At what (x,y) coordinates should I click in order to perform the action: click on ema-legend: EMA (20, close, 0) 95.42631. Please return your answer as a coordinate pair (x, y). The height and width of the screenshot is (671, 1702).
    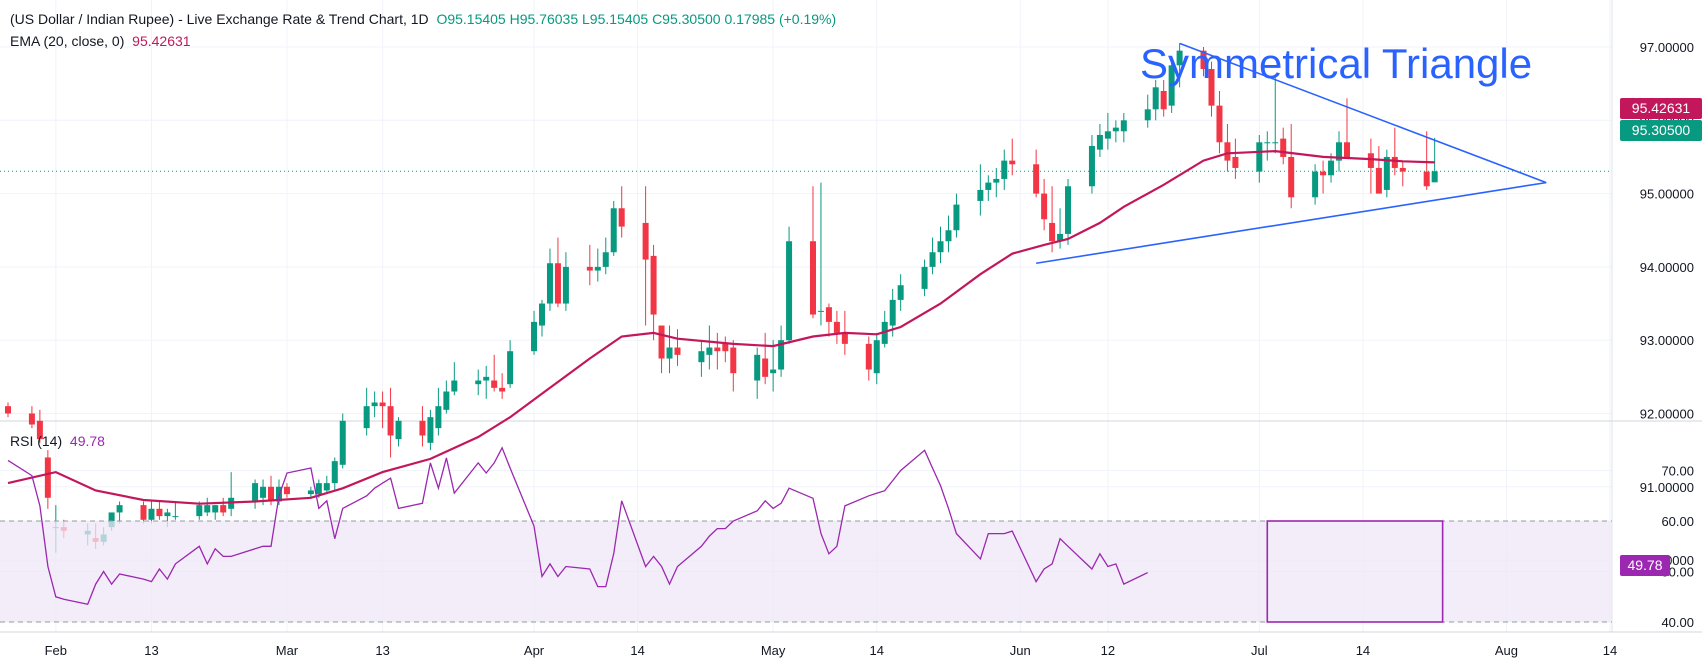
    Looking at the image, I should click on (100, 41).